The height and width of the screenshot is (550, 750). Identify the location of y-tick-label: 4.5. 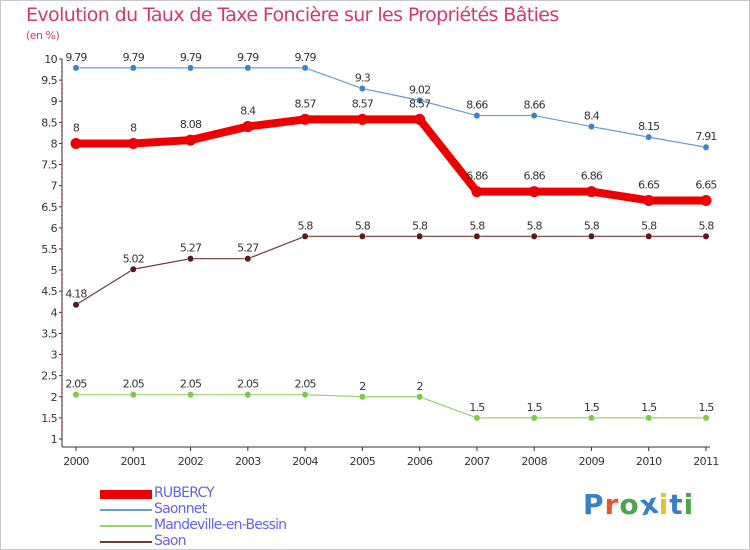
(49, 291).